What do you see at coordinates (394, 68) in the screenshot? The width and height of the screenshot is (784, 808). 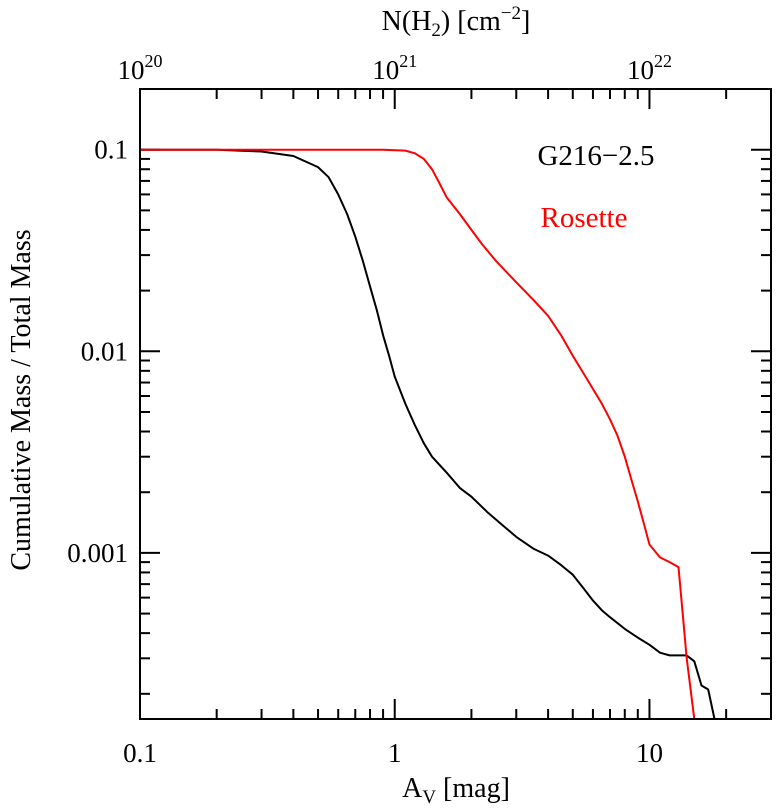 I see `top-tick-label: 1021` at bounding box center [394, 68].